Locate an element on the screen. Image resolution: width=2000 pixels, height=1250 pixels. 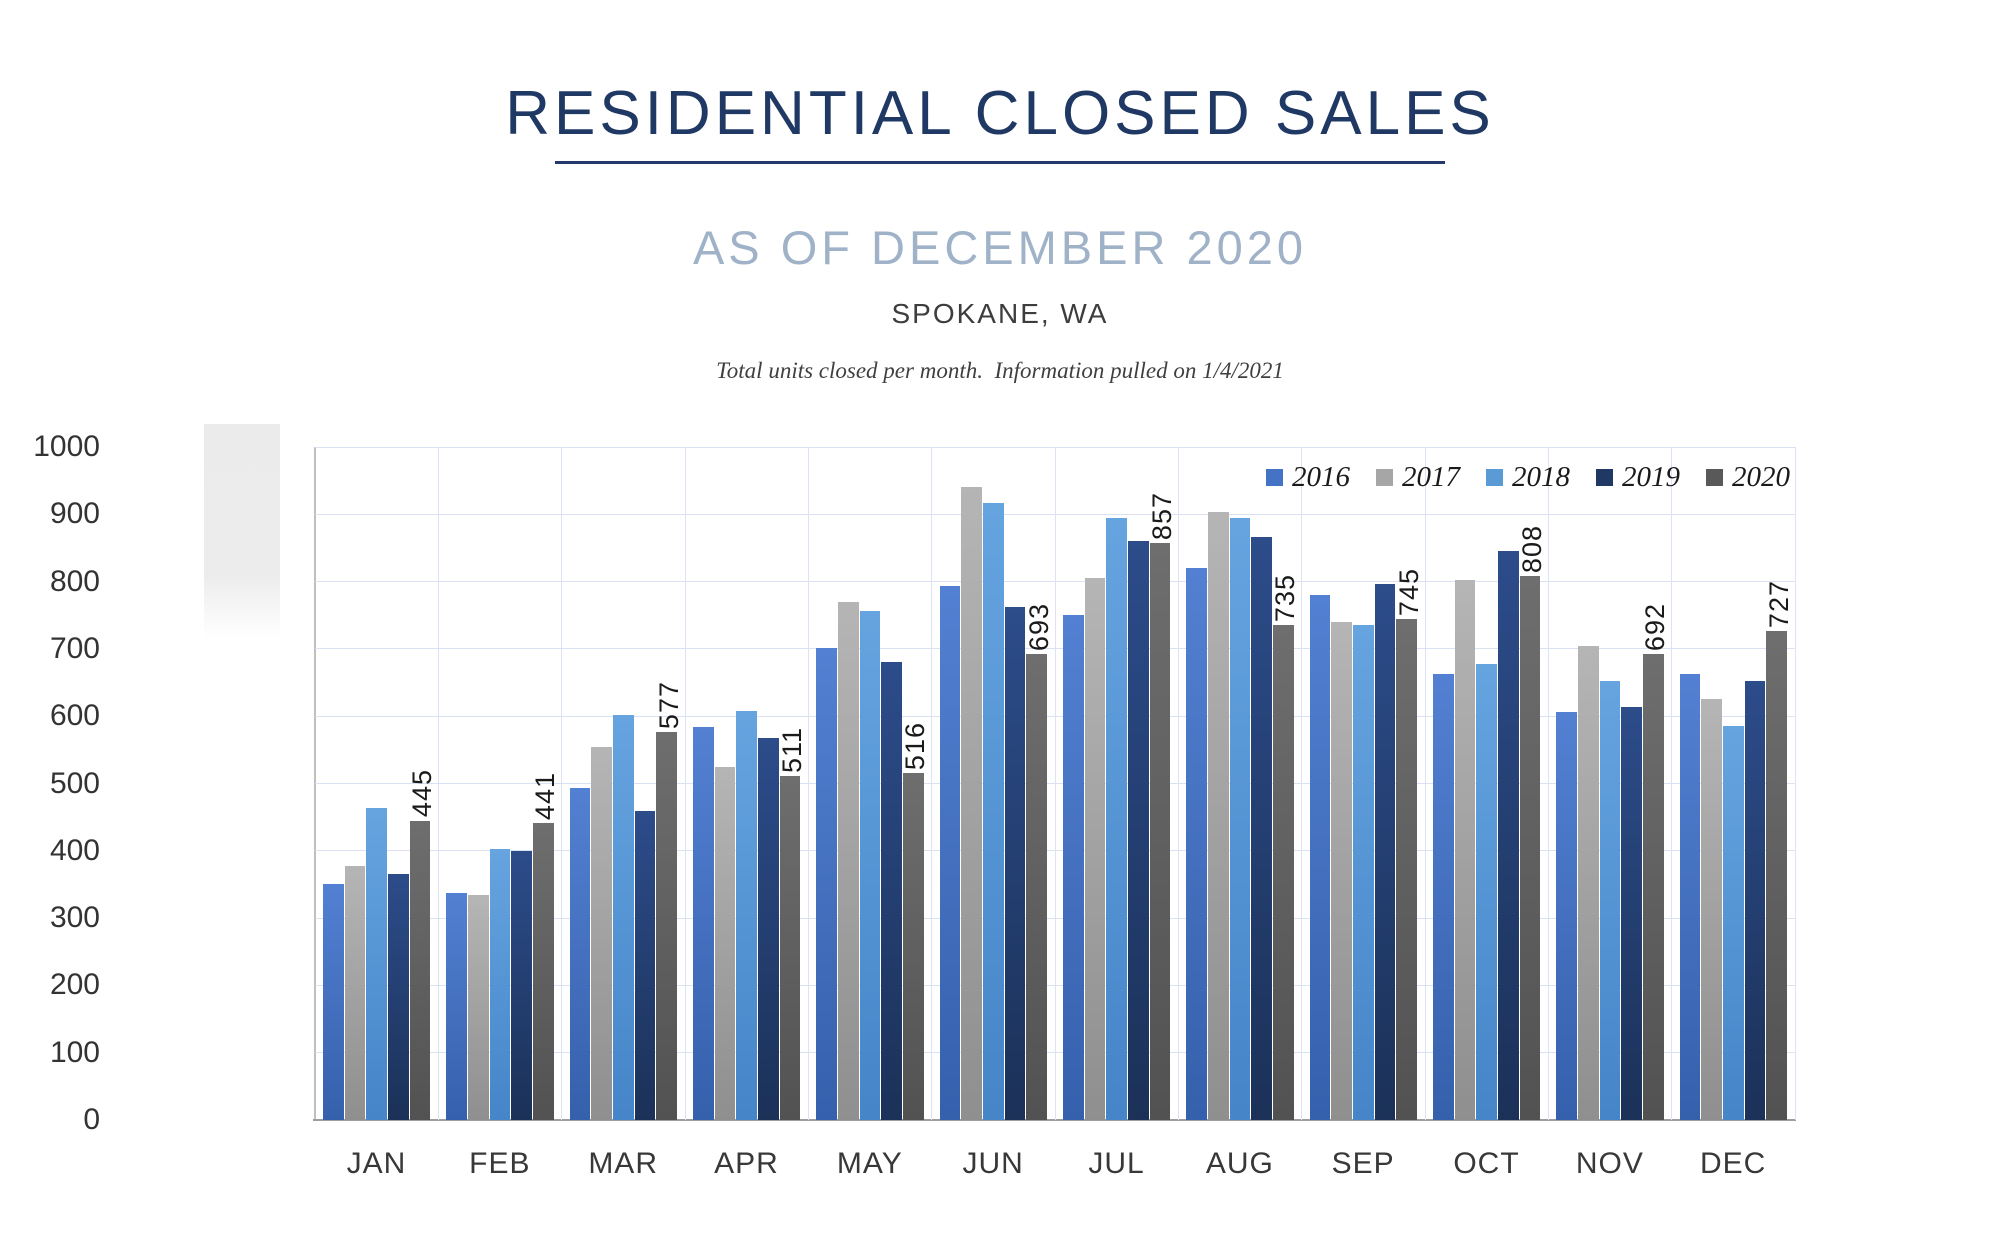
bar-2020-dec is located at coordinates (1777, 875).